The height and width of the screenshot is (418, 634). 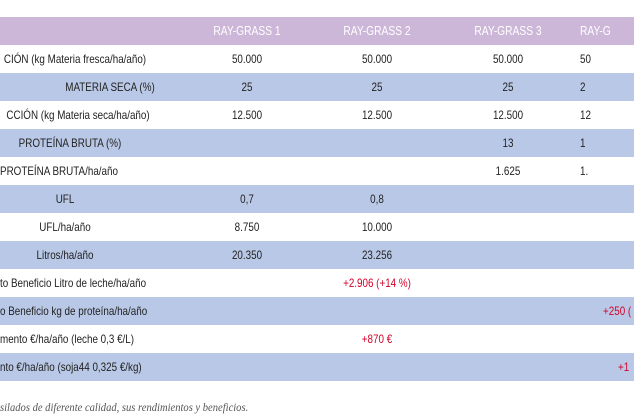 I want to click on header-ray-grass-4: RAY-G, so click(x=595, y=31).